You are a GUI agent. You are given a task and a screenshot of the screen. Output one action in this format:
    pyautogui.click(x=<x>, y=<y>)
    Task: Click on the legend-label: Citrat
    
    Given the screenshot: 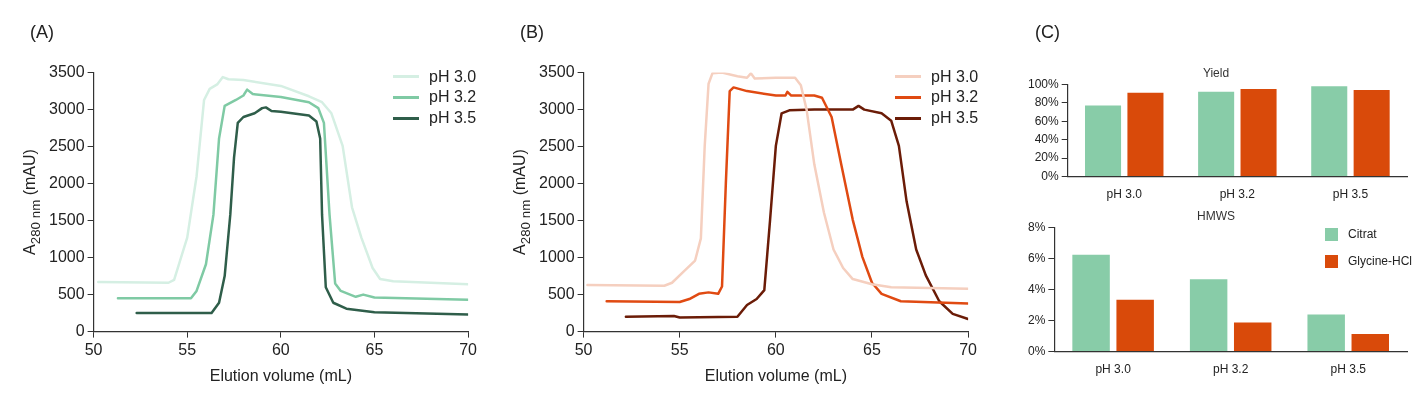 What is the action you would take?
    pyautogui.click(x=1362, y=235)
    